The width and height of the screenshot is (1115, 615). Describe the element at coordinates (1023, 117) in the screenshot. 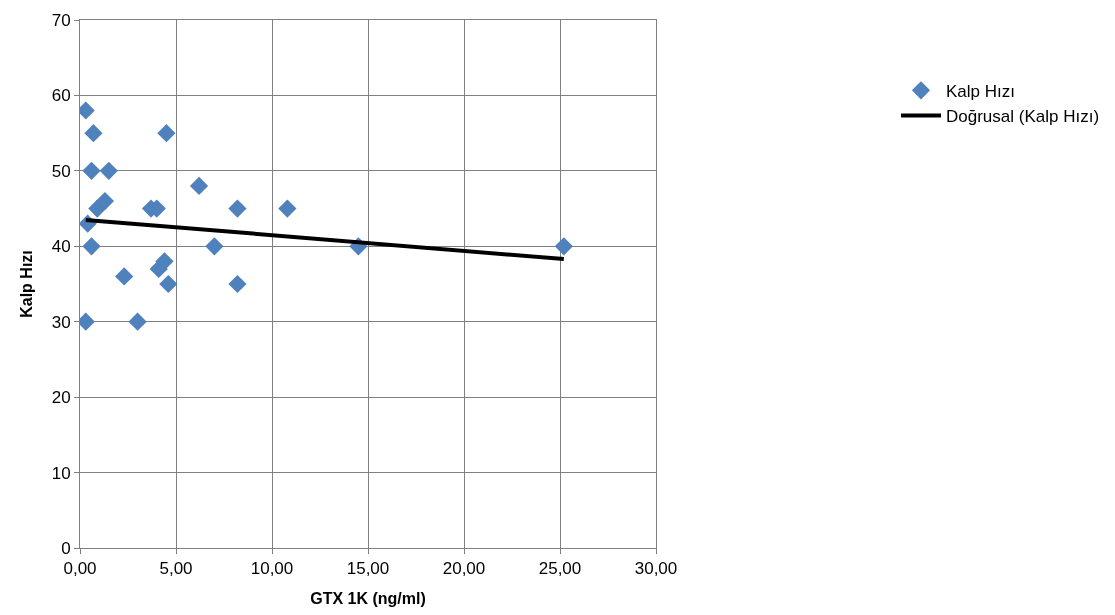

I see `legend-label: Doğrusal (Kalp Hızı)` at that location.